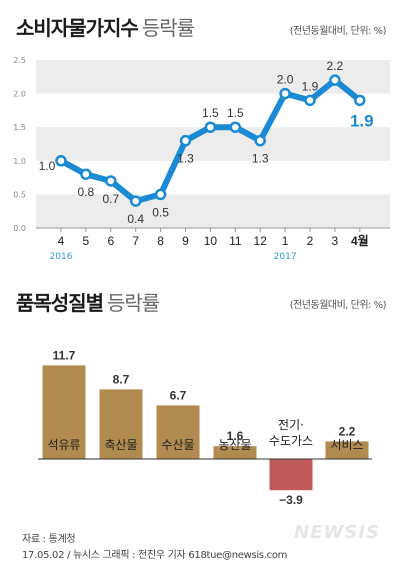 The image size is (400, 570). What do you see at coordinates (335, 66) in the screenshot?
I see `data-label: 2.2` at bounding box center [335, 66].